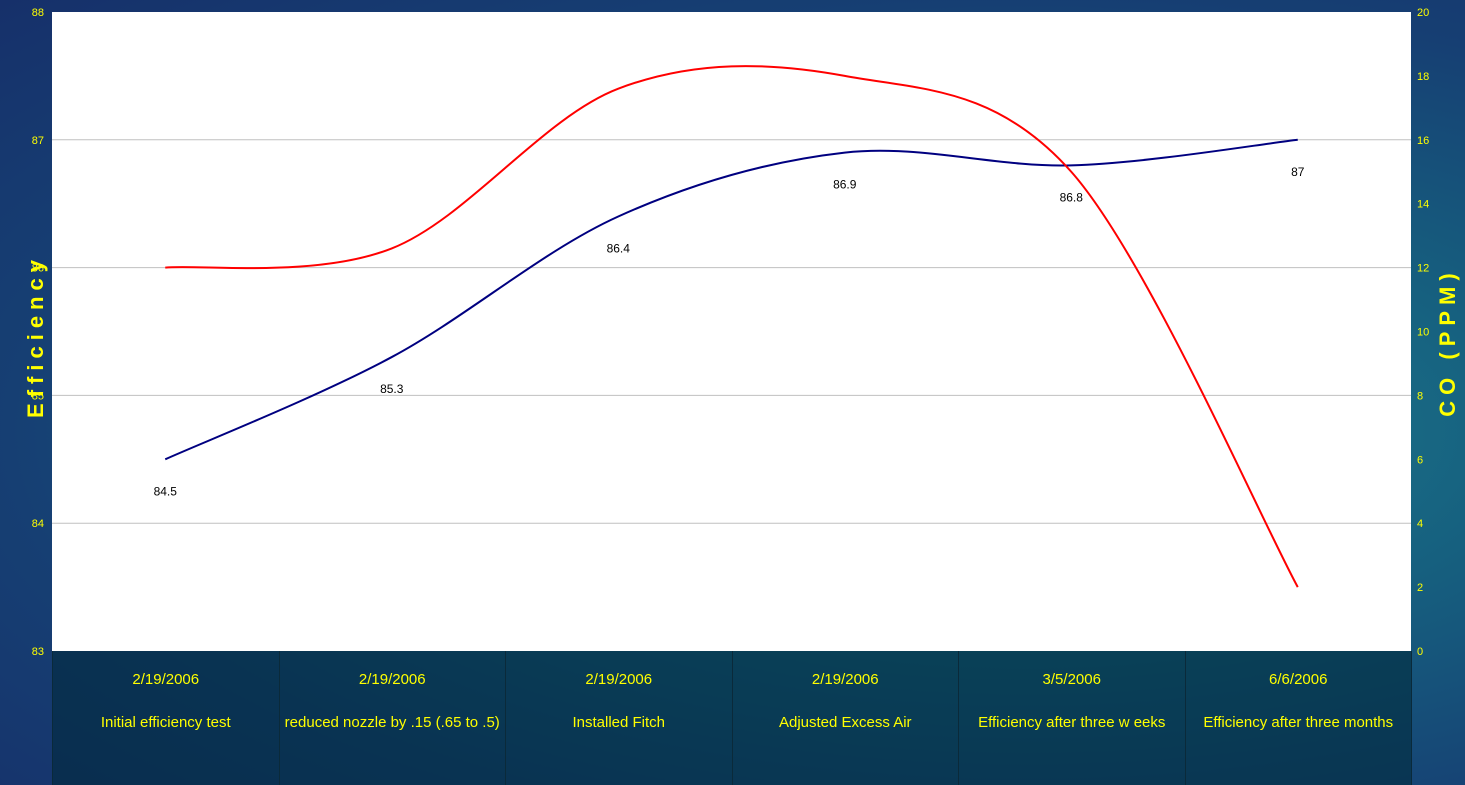  I want to click on y2-tick-label: 2, so click(1420, 588).